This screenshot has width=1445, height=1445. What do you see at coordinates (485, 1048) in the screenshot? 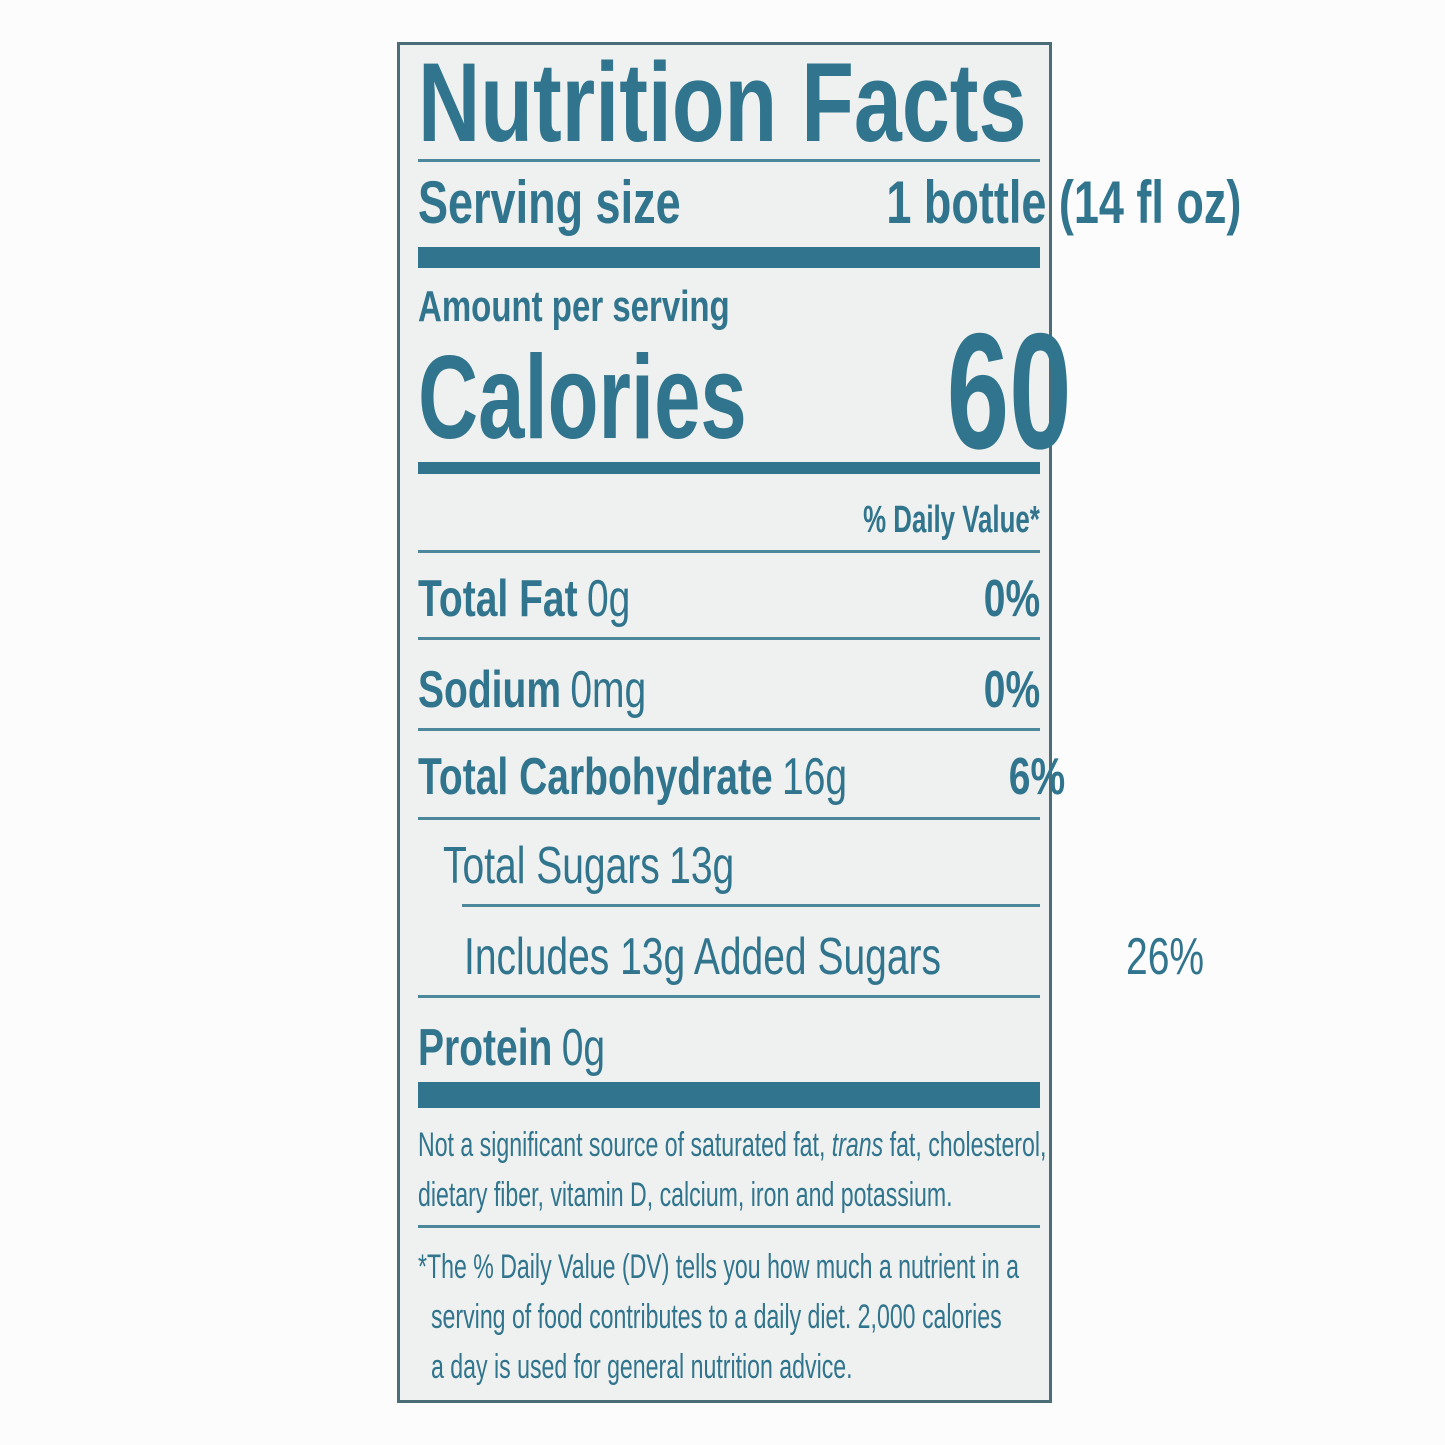
I see `protein-name: Protein` at bounding box center [485, 1048].